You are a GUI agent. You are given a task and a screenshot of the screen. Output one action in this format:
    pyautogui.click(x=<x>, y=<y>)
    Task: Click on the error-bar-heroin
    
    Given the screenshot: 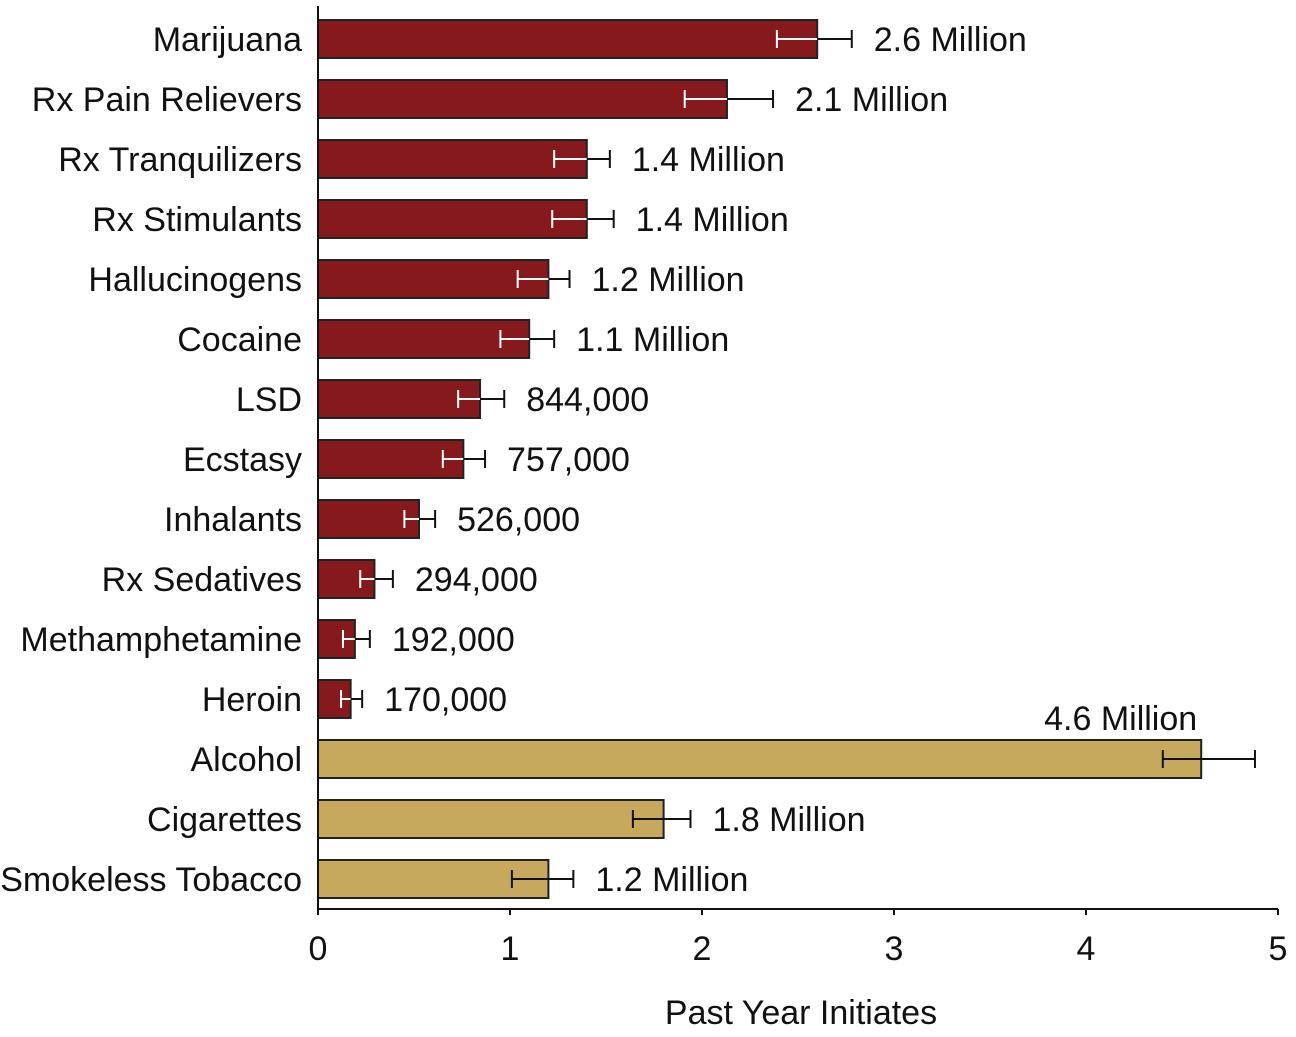 What is the action you would take?
    pyautogui.click(x=352, y=699)
    